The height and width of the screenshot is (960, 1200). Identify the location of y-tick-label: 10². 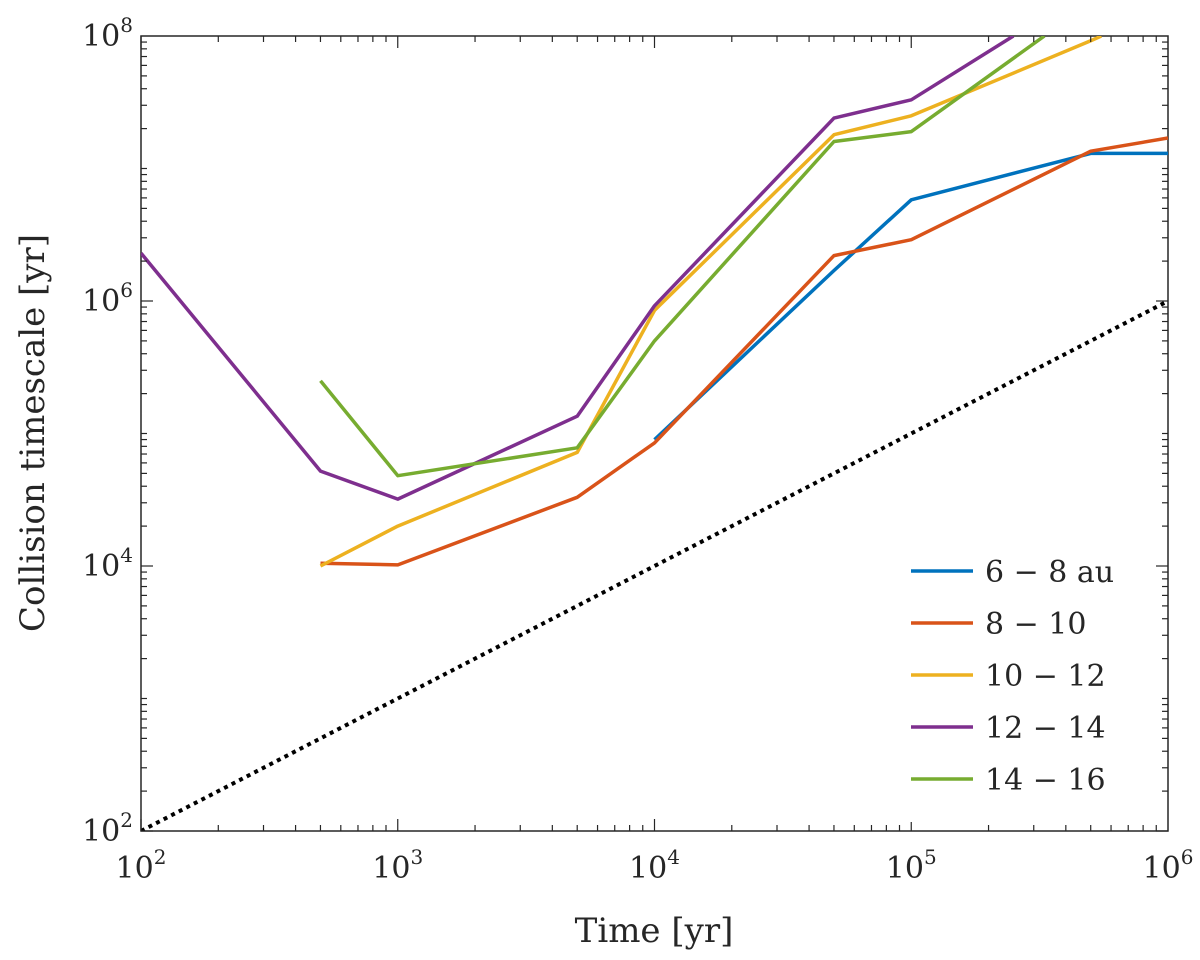
(107, 828).